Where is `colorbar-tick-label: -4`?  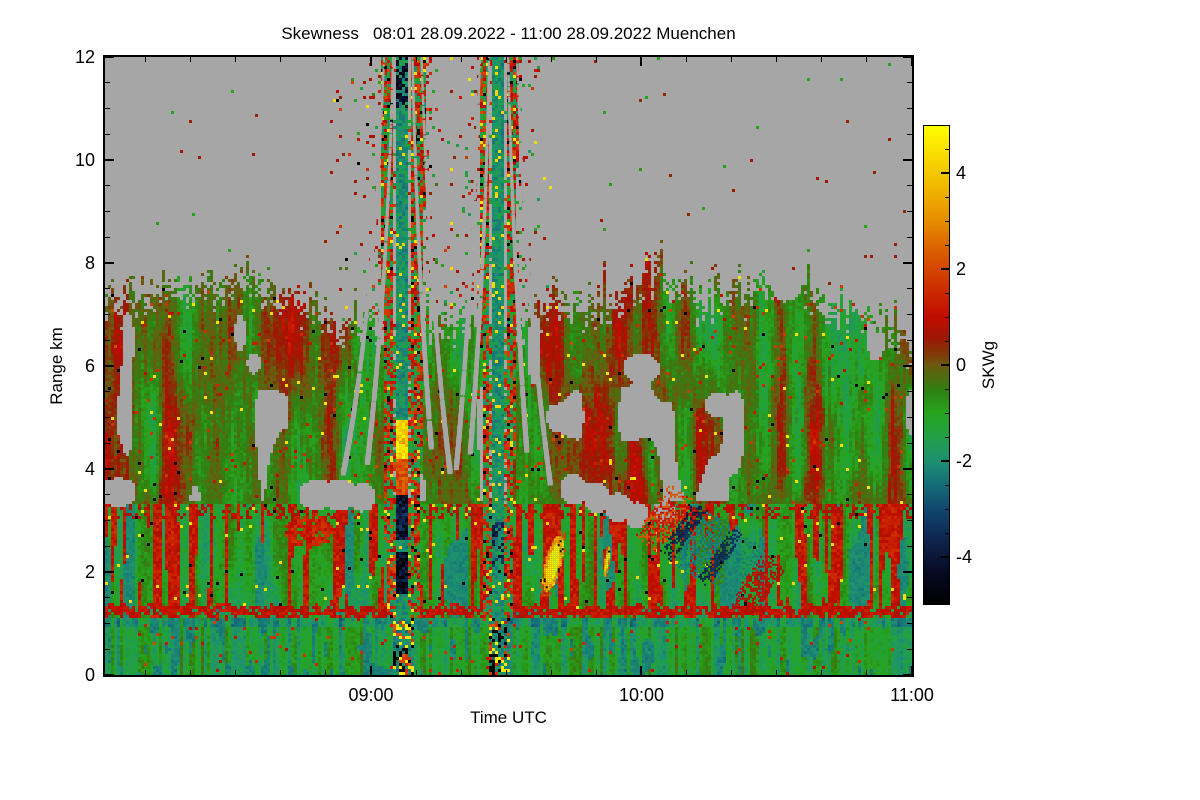
colorbar-tick-label: -4 is located at coordinates (964, 557).